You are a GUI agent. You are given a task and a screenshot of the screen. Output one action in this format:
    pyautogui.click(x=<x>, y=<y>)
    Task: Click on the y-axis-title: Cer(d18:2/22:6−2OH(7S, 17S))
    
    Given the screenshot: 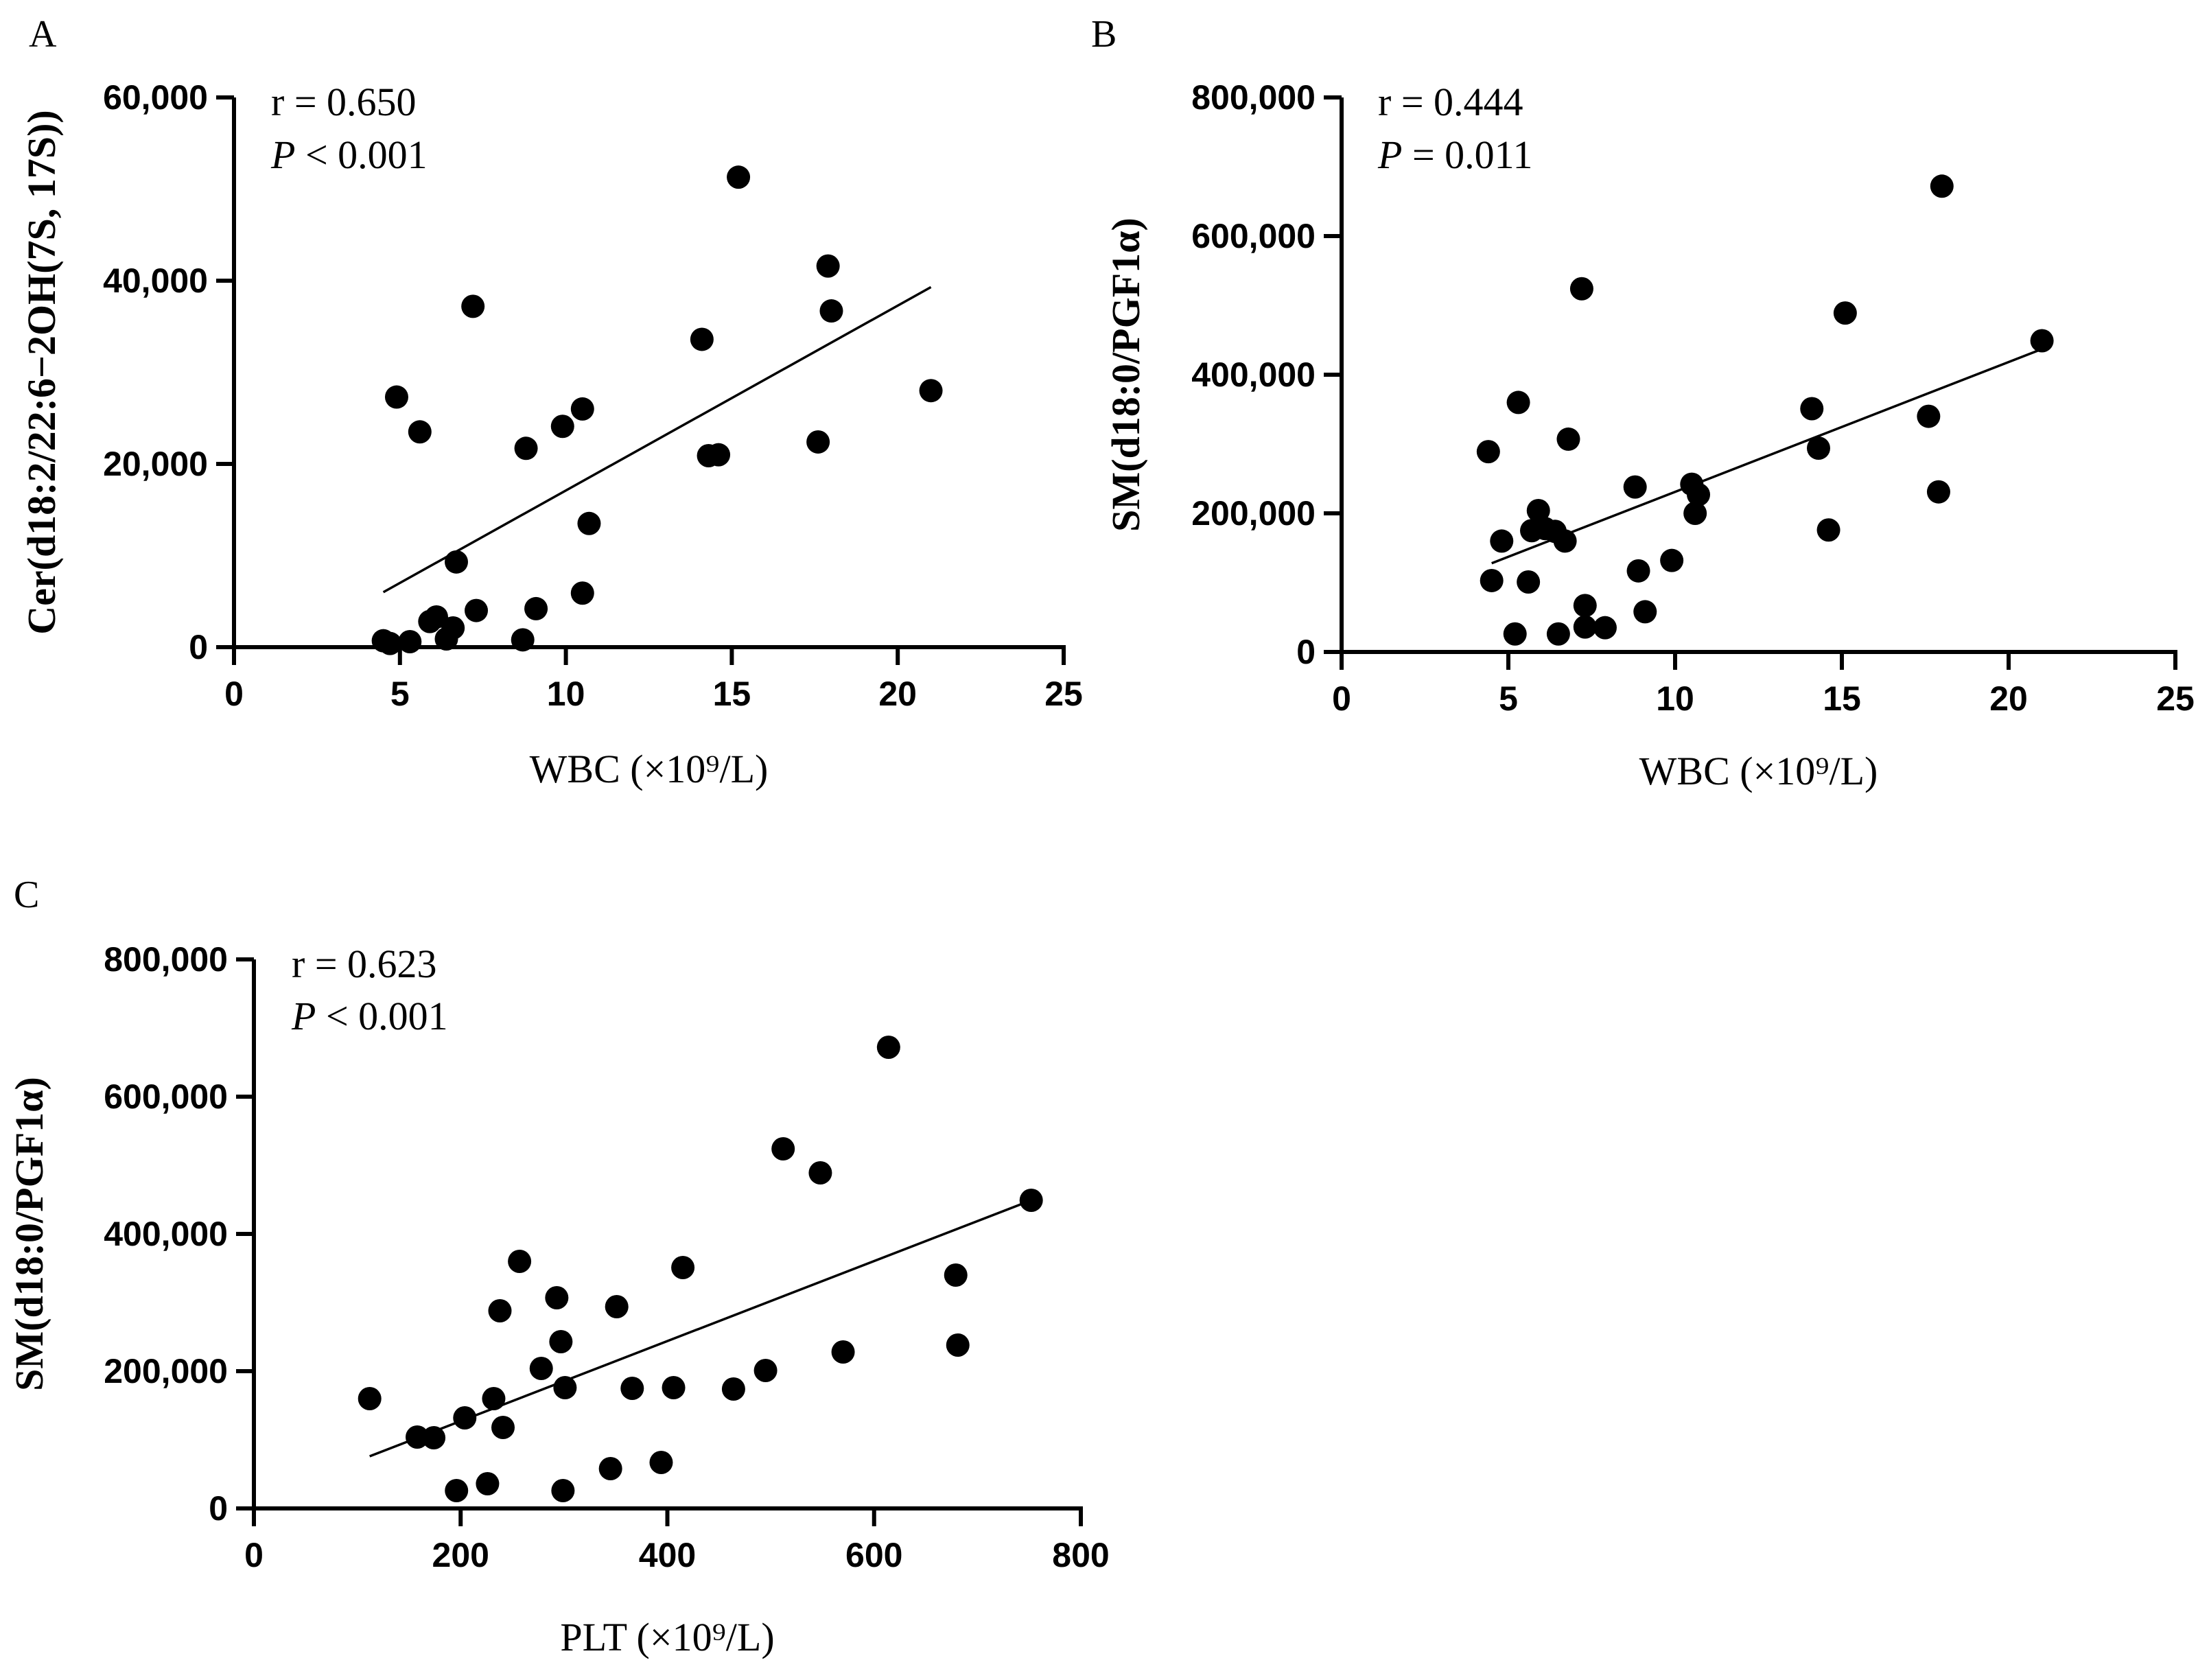 What is the action you would take?
    pyautogui.click(x=41, y=372)
    